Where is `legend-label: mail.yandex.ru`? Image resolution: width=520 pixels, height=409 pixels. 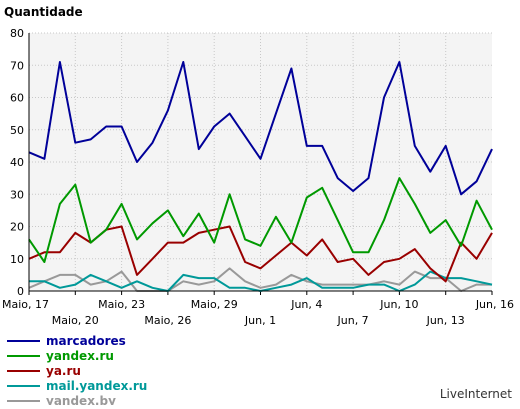 legend-label: mail.yandex.ru is located at coordinates (96, 386).